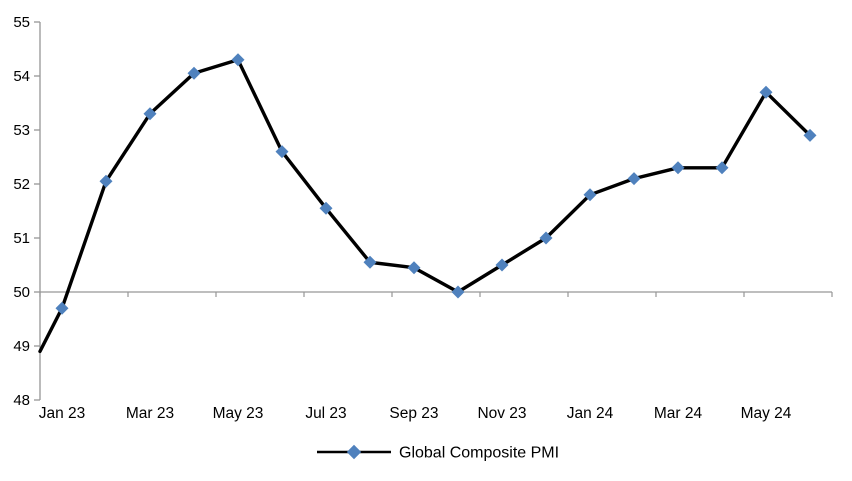 The image size is (852, 481). What do you see at coordinates (21, 292) in the screenshot?
I see `y-axis-tick-label: 50` at bounding box center [21, 292].